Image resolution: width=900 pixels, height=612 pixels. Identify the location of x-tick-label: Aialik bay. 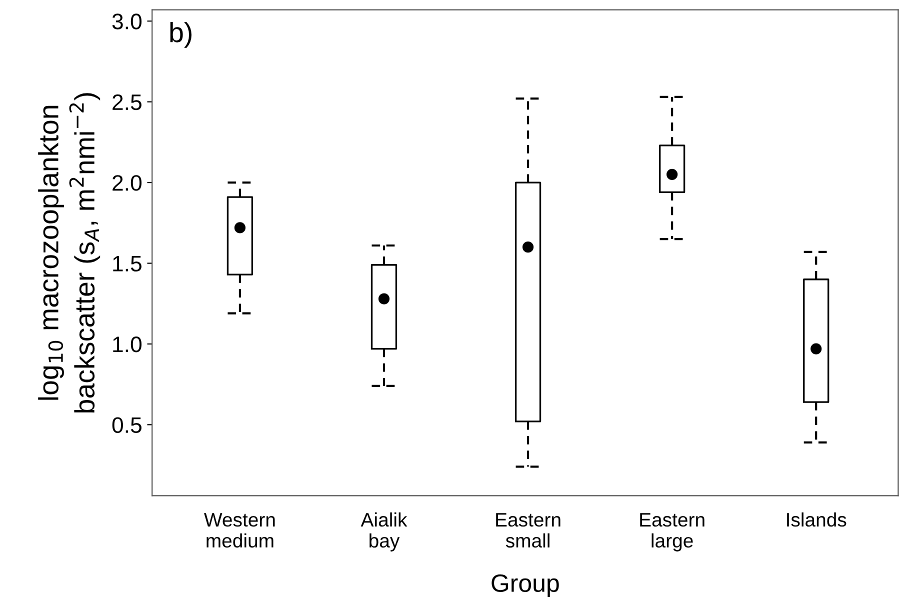
(384, 532).